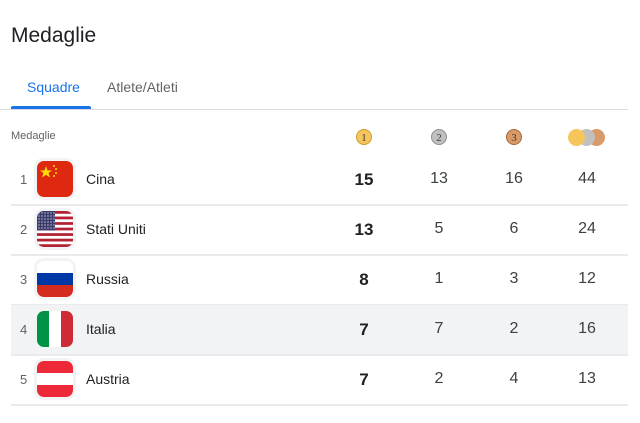  Describe the element at coordinates (364, 137) in the screenshot. I see `gold-medal-icon: 1` at that location.